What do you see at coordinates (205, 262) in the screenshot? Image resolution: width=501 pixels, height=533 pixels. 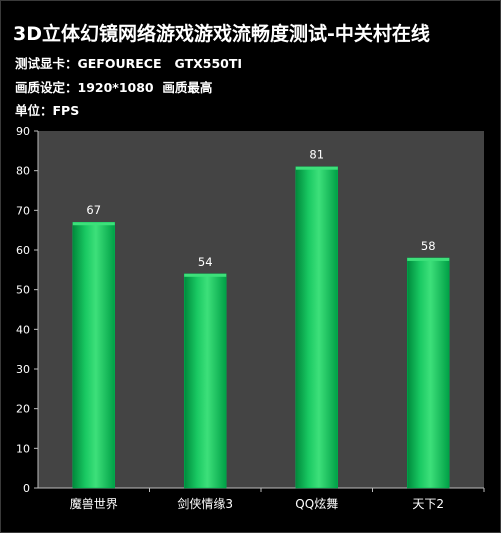 I see `data-label: 54` at bounding box center [205, 262].